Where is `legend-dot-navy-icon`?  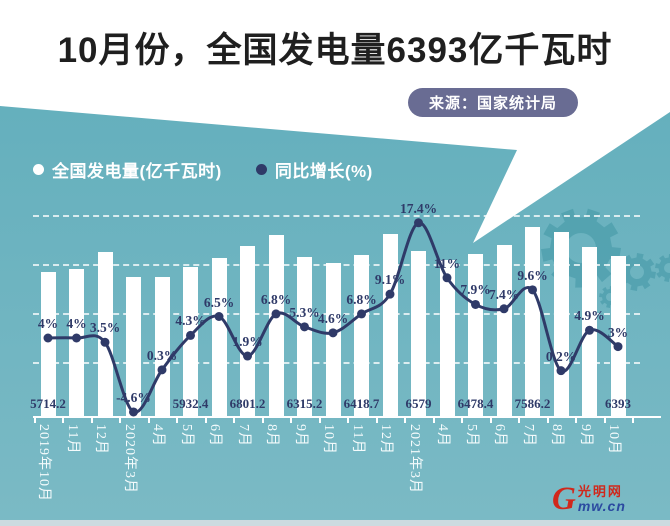 legend-dot-navy-icon is located at coordinates (261, 169).